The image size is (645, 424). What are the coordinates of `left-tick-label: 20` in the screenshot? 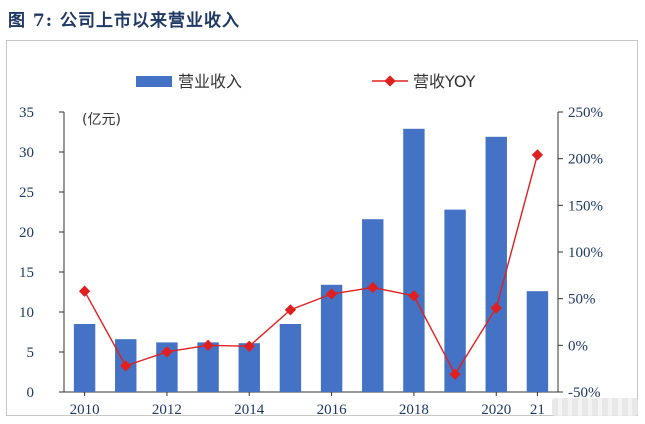 It's located at (26, 233).